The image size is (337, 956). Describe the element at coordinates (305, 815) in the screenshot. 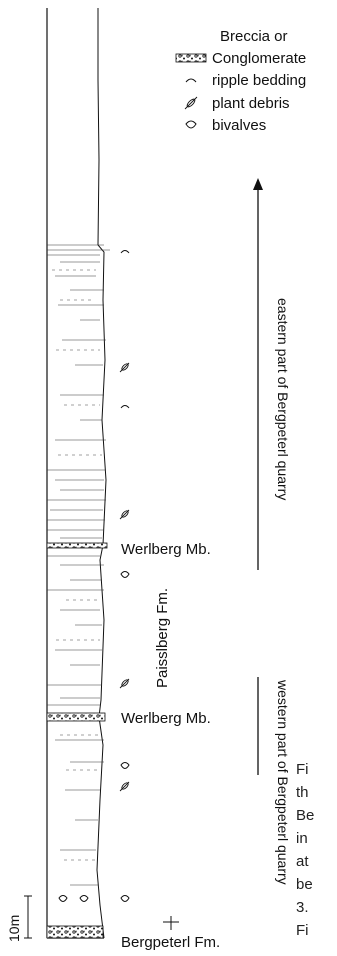

I see `caption-line: Be` at that location.